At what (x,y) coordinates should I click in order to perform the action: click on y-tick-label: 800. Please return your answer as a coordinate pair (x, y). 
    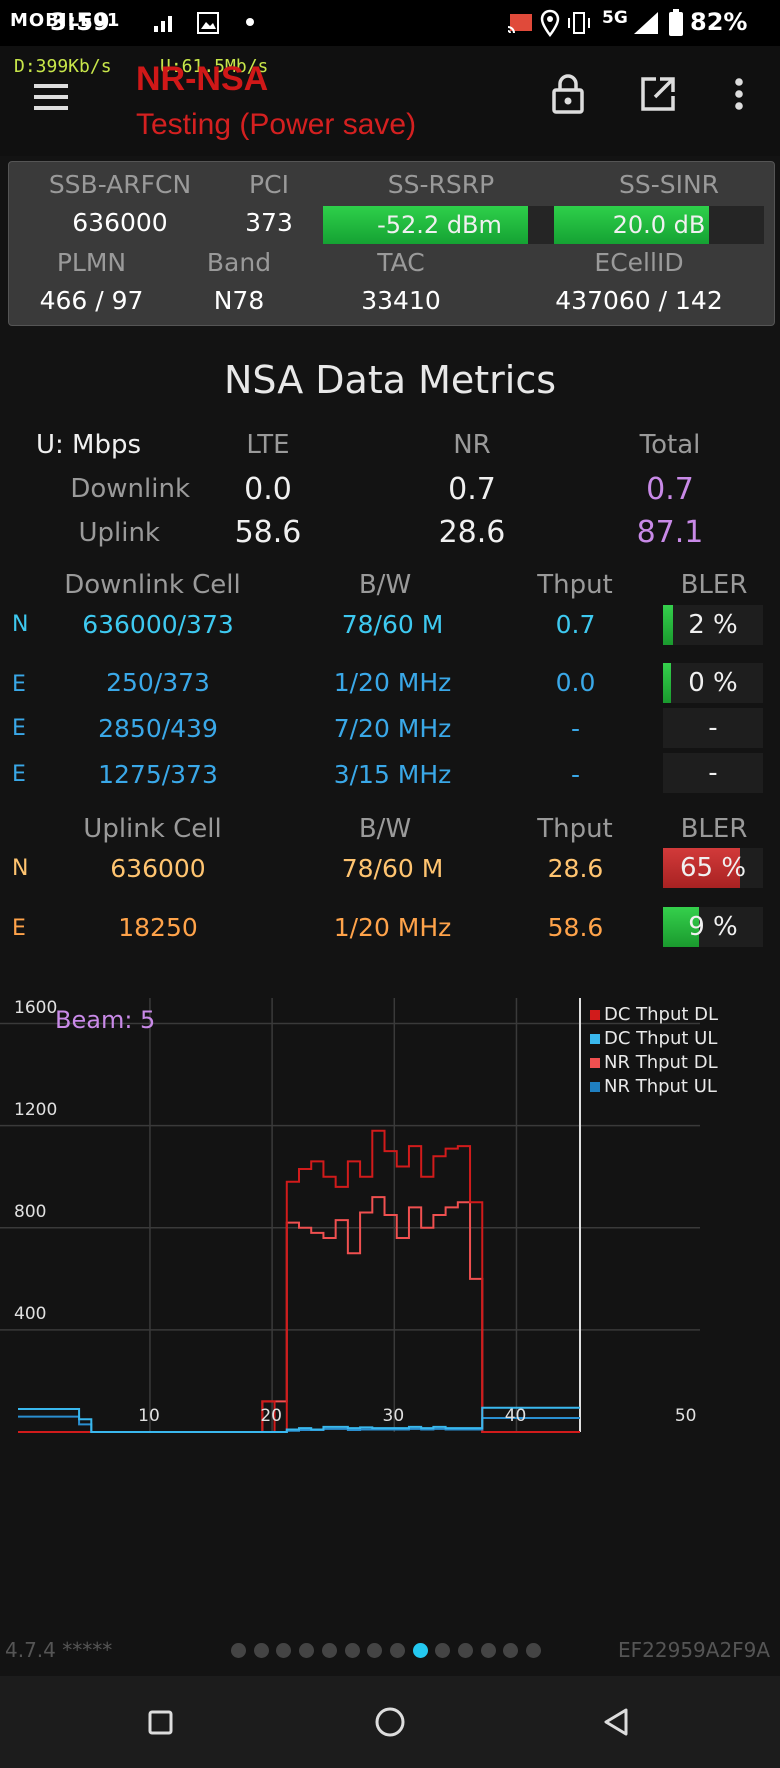
    Looking at the image, I should click on (30, 1211).